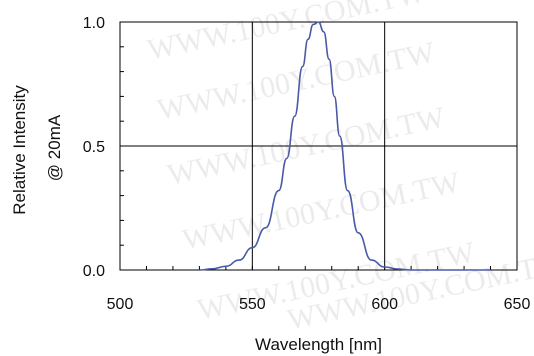  What do you see at coordinates (319, 304) in the screenshot?
I see `x-tick-labels: 500 550 600 650` at bounding box center [319, 304].